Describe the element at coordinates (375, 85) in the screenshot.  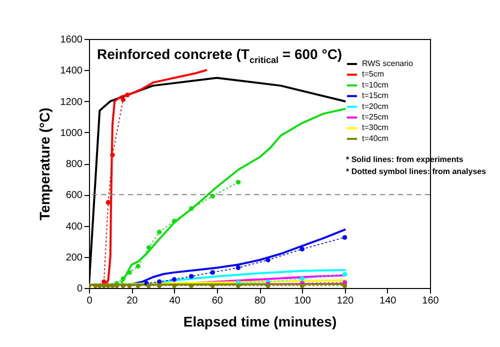
I see `legend-label: t=10cm` at that location.